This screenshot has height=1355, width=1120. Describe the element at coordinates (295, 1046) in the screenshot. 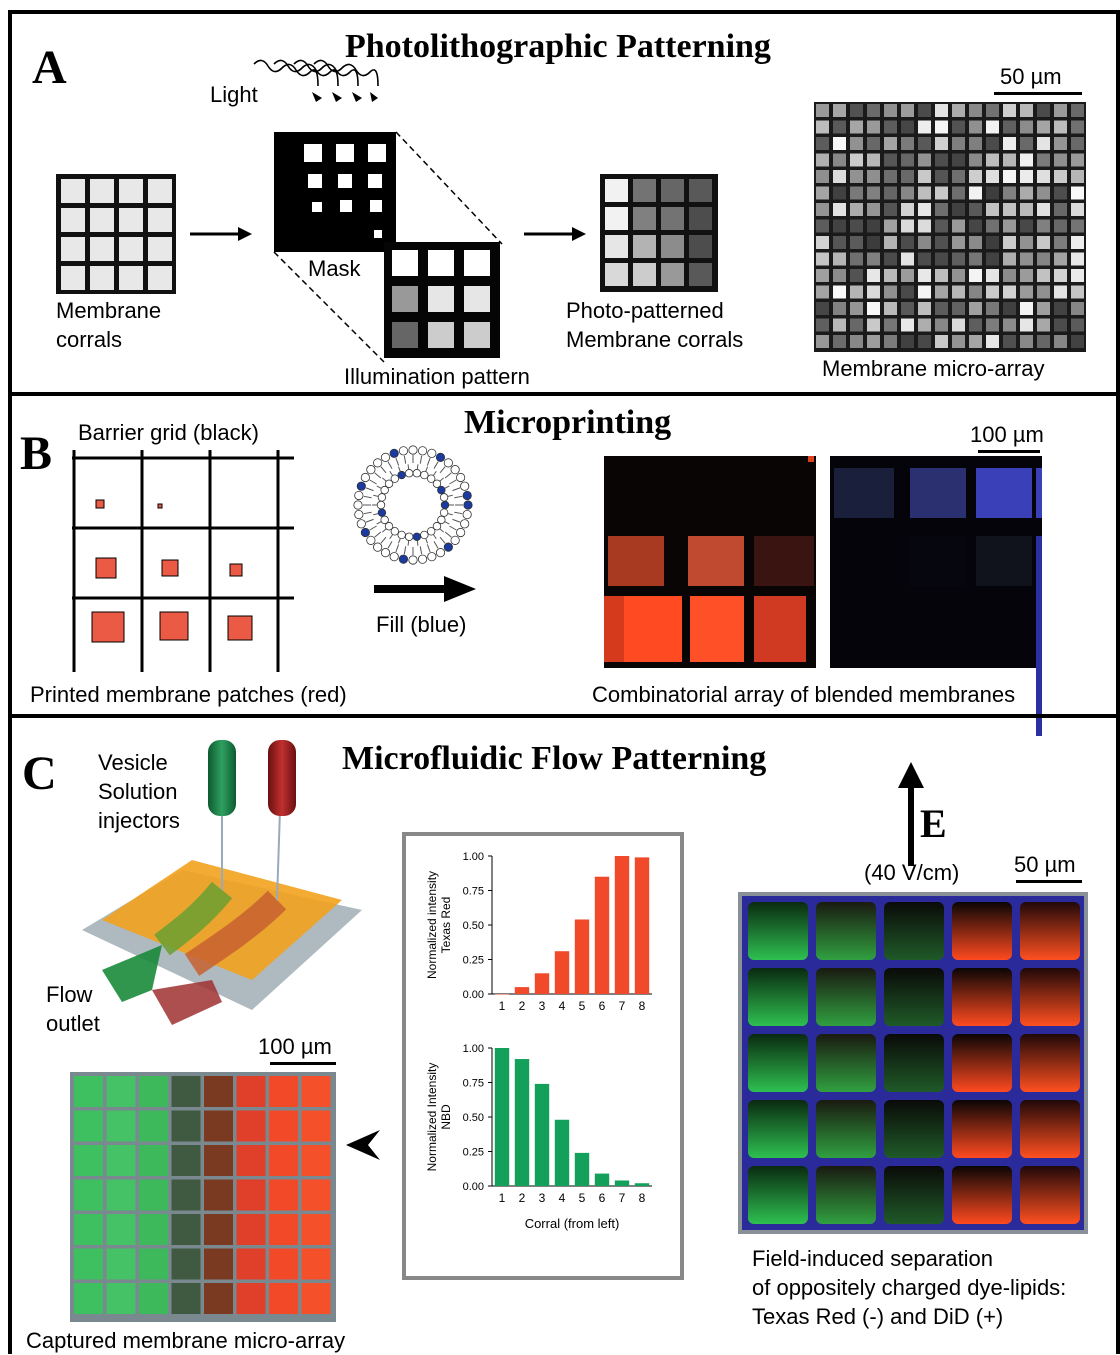

I see `scale-bar-label-c-left: 100 µm` at that location.